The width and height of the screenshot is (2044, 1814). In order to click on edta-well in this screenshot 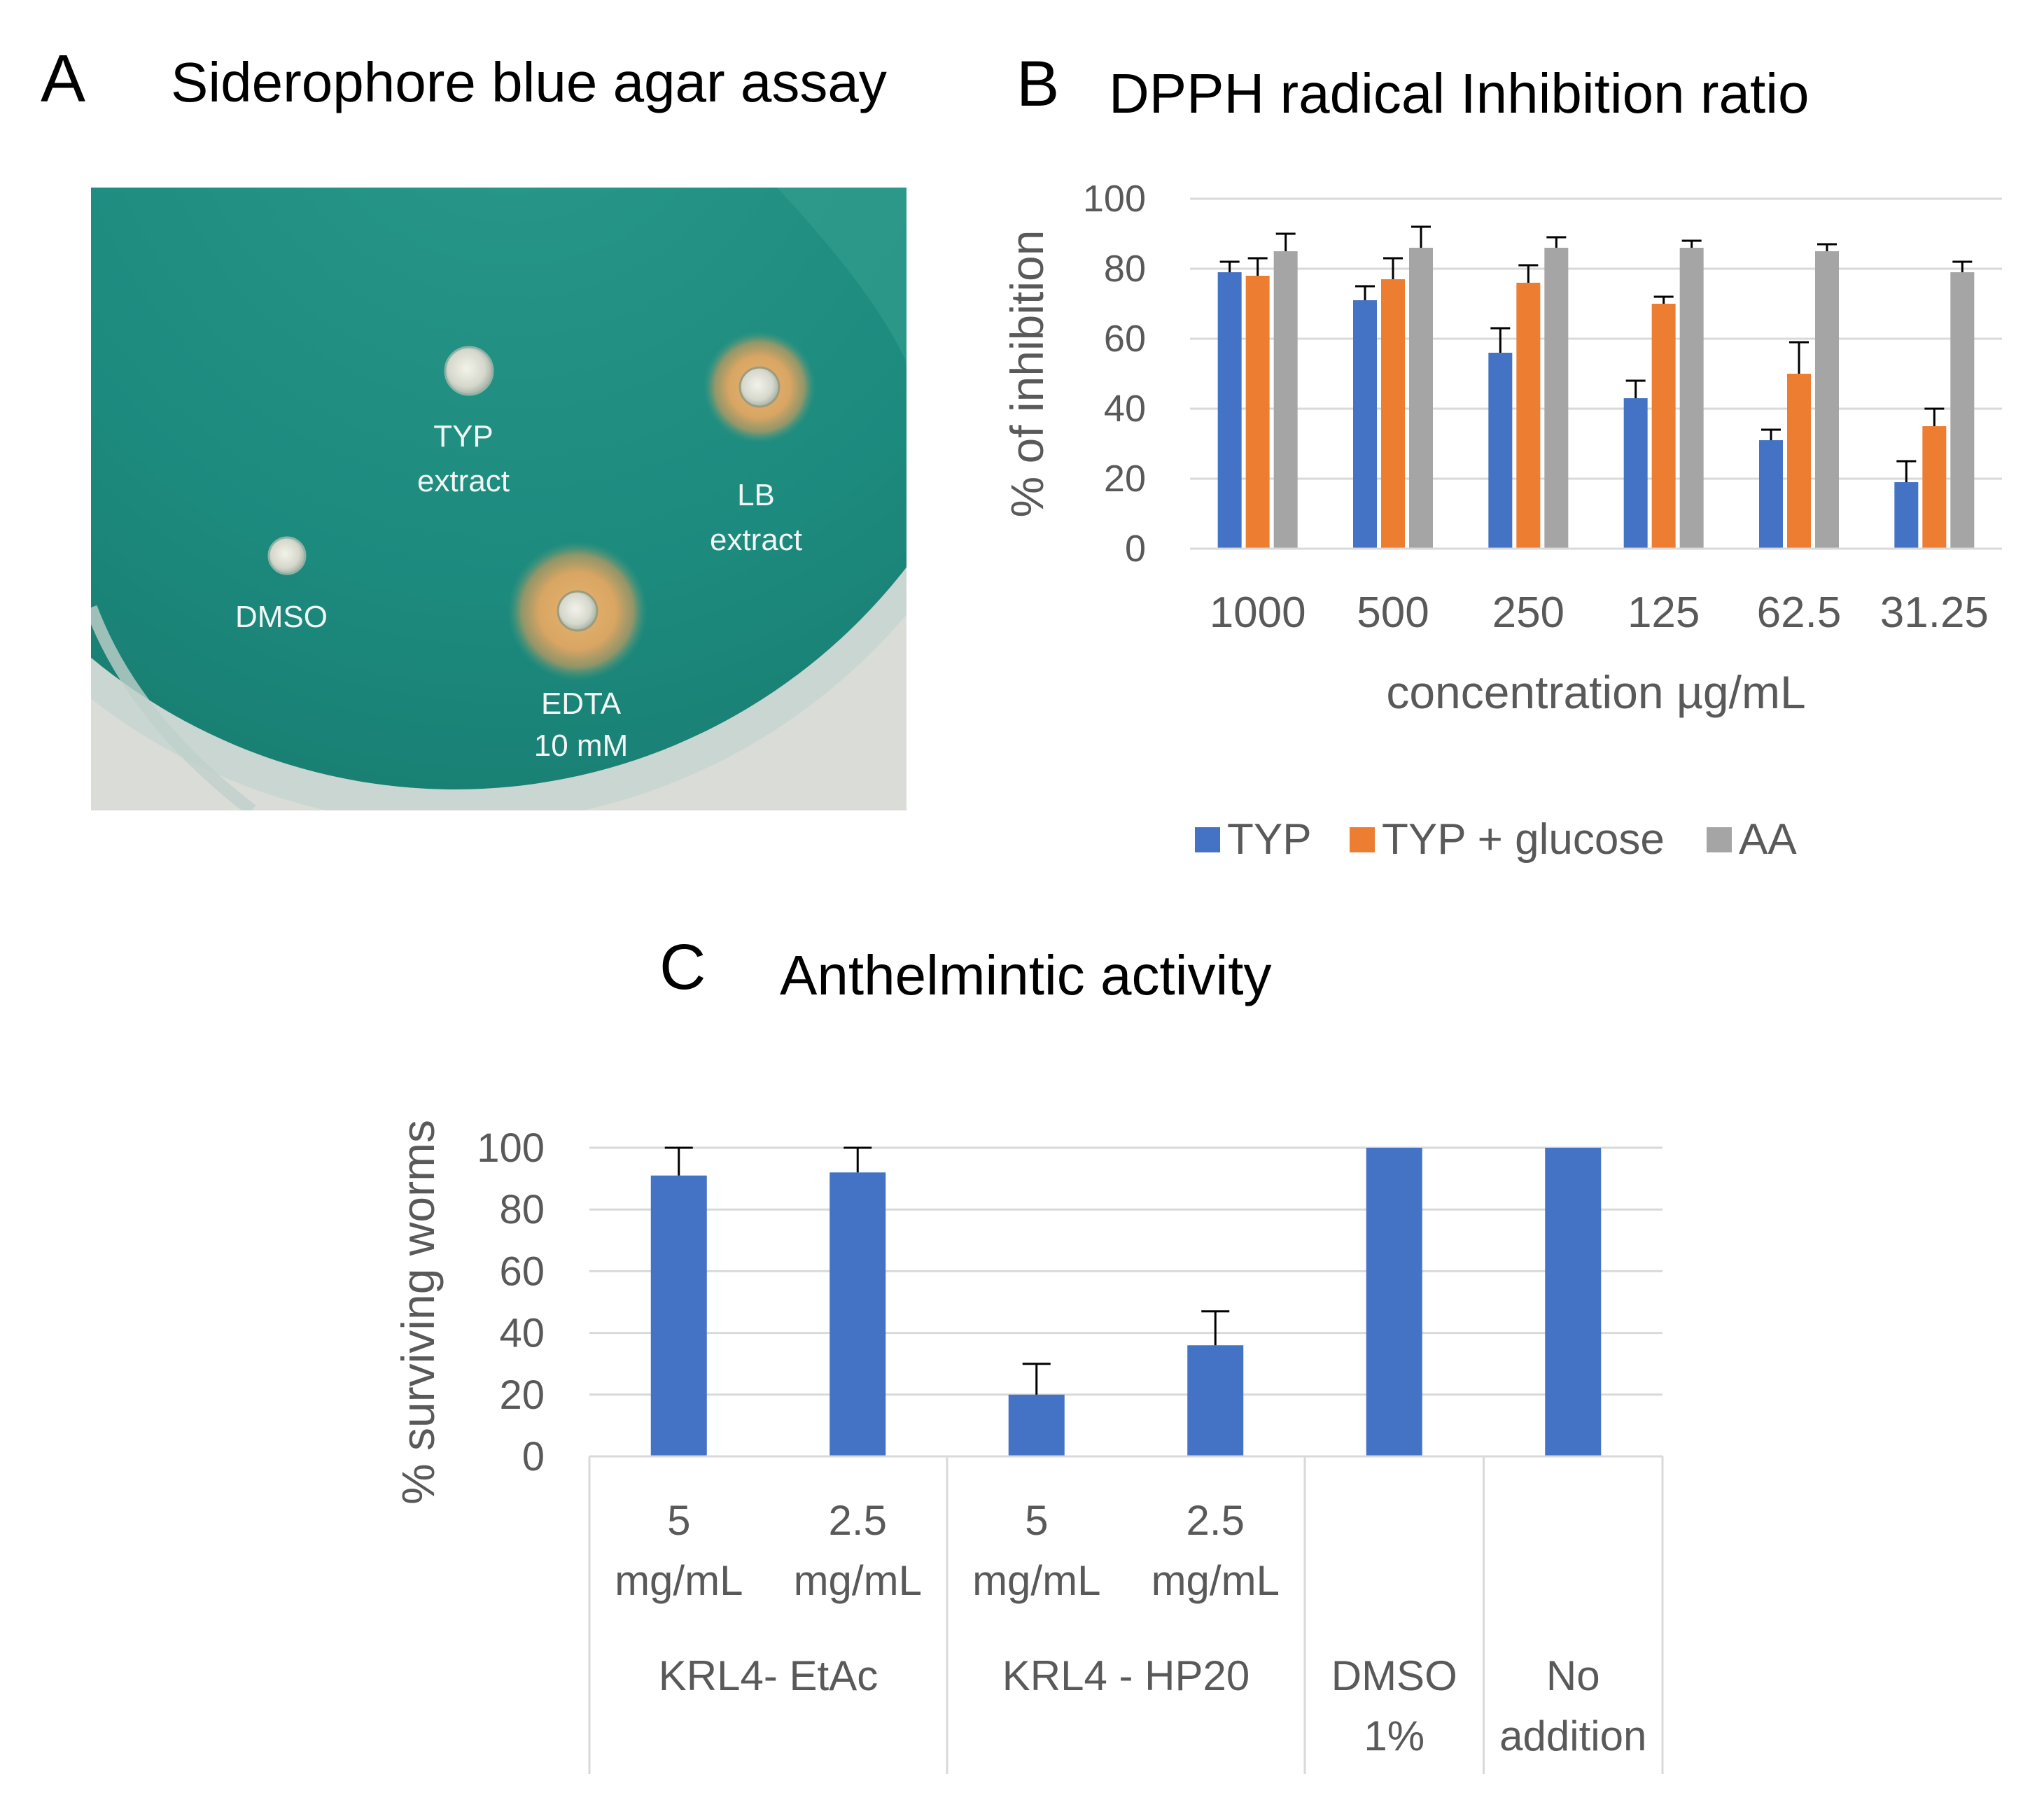, I will do `click(577, 611)`.